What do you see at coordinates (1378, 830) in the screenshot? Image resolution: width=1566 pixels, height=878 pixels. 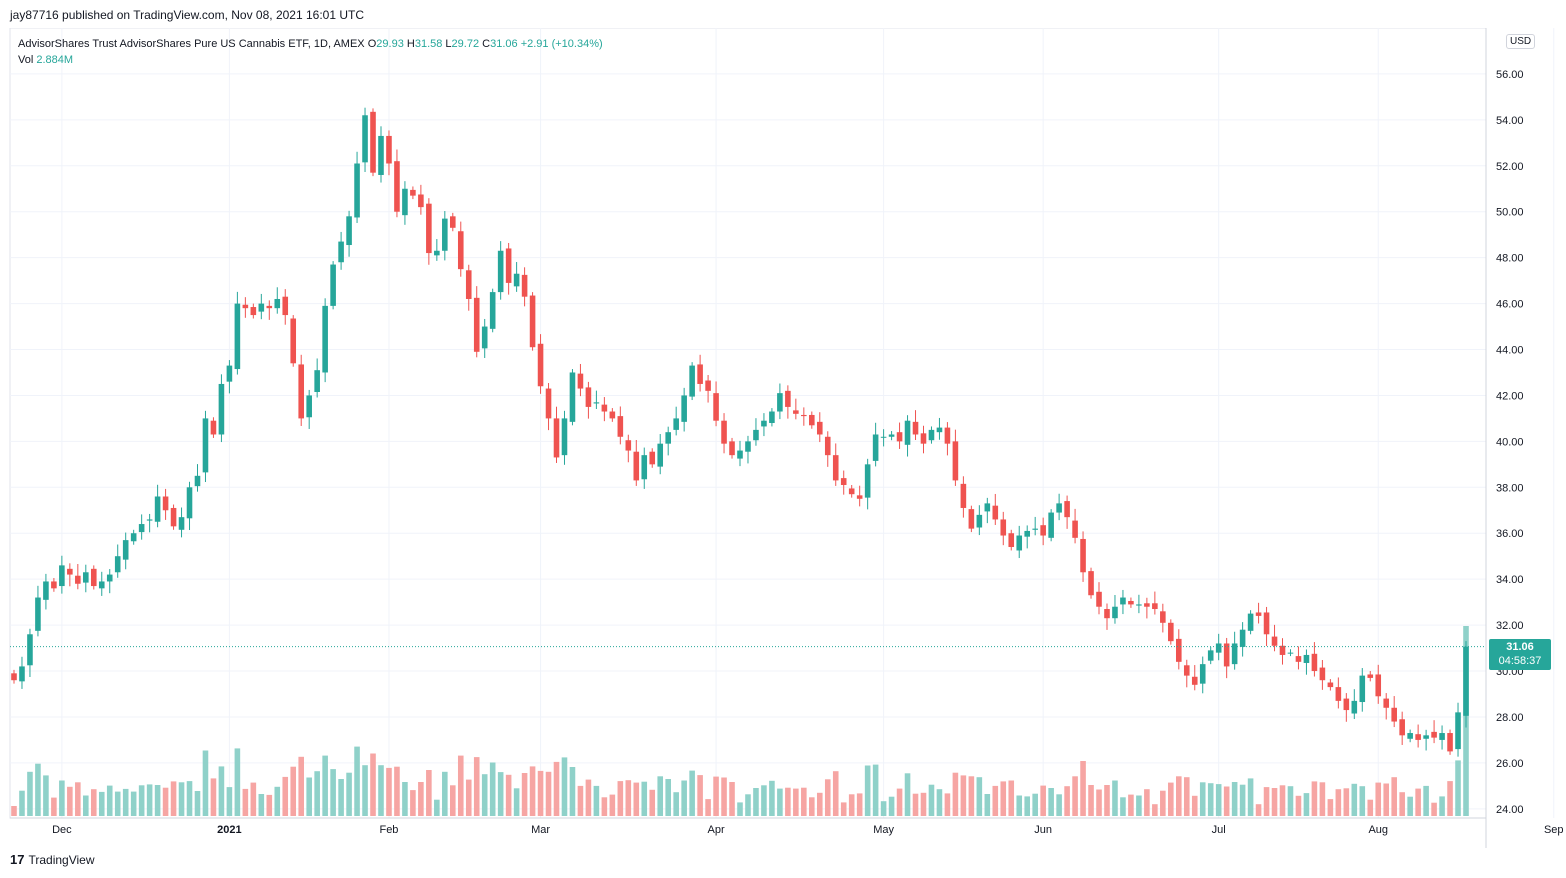 I see `time-tick-label: Aug` at bounding box center [1378, 830].